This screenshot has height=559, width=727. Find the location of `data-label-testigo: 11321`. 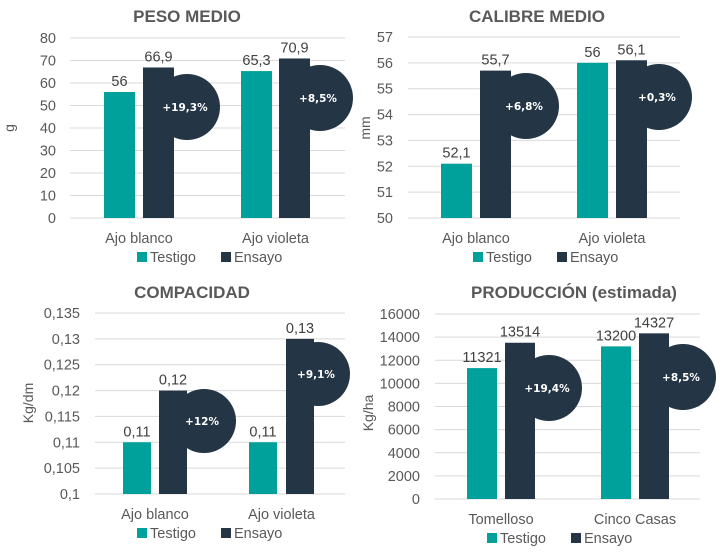

data-label-testigo: 11321 is located at coordinates (481, 358).